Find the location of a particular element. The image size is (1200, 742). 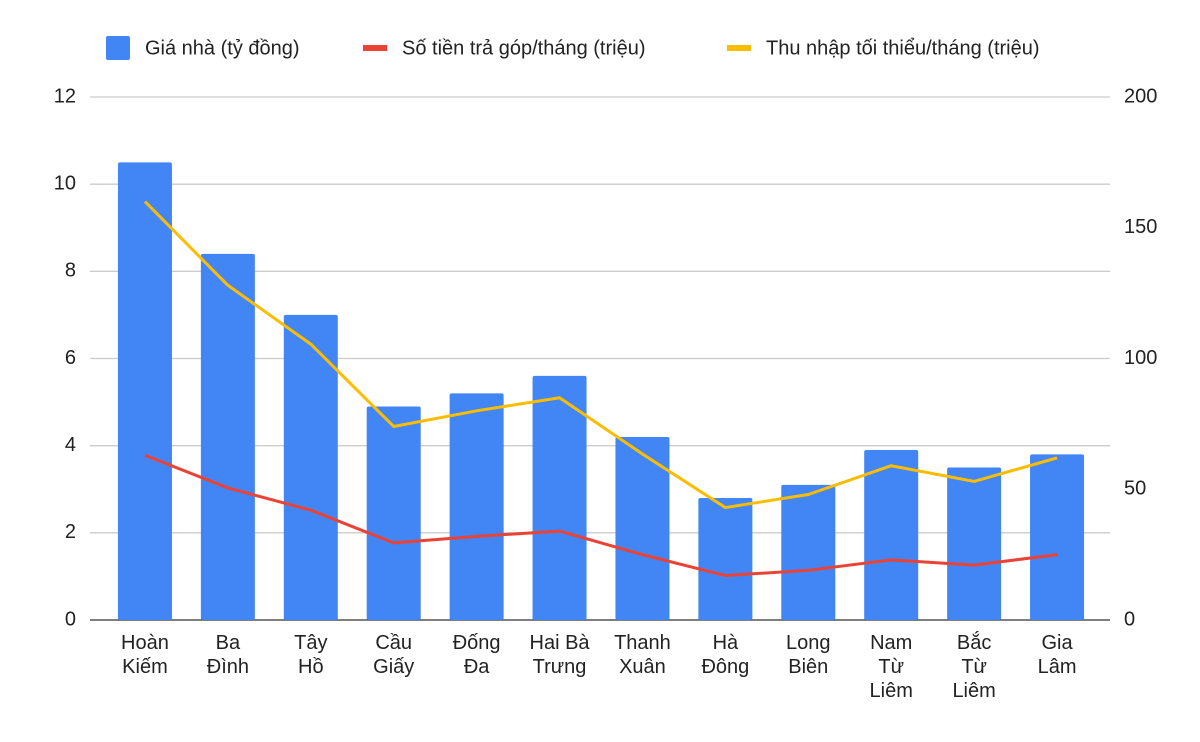

y-tick-label: 10 is located at coordinates (65, 183).